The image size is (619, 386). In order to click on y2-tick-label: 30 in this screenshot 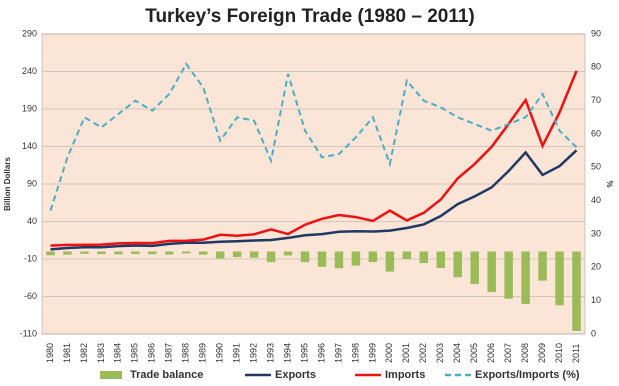, I will do `click(596, 233)`.